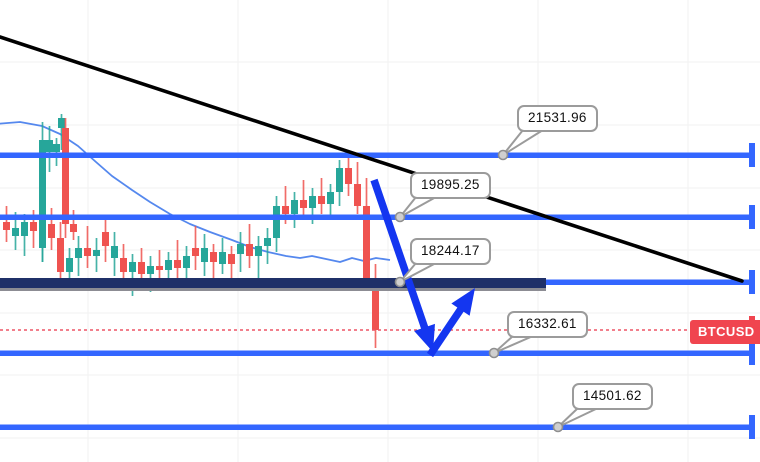 The width and height of the screenshot is (760, 462). Describe the element at coordinates (450, 185) in the screenshot. I see `callout-19895: 19895.25` at that location.